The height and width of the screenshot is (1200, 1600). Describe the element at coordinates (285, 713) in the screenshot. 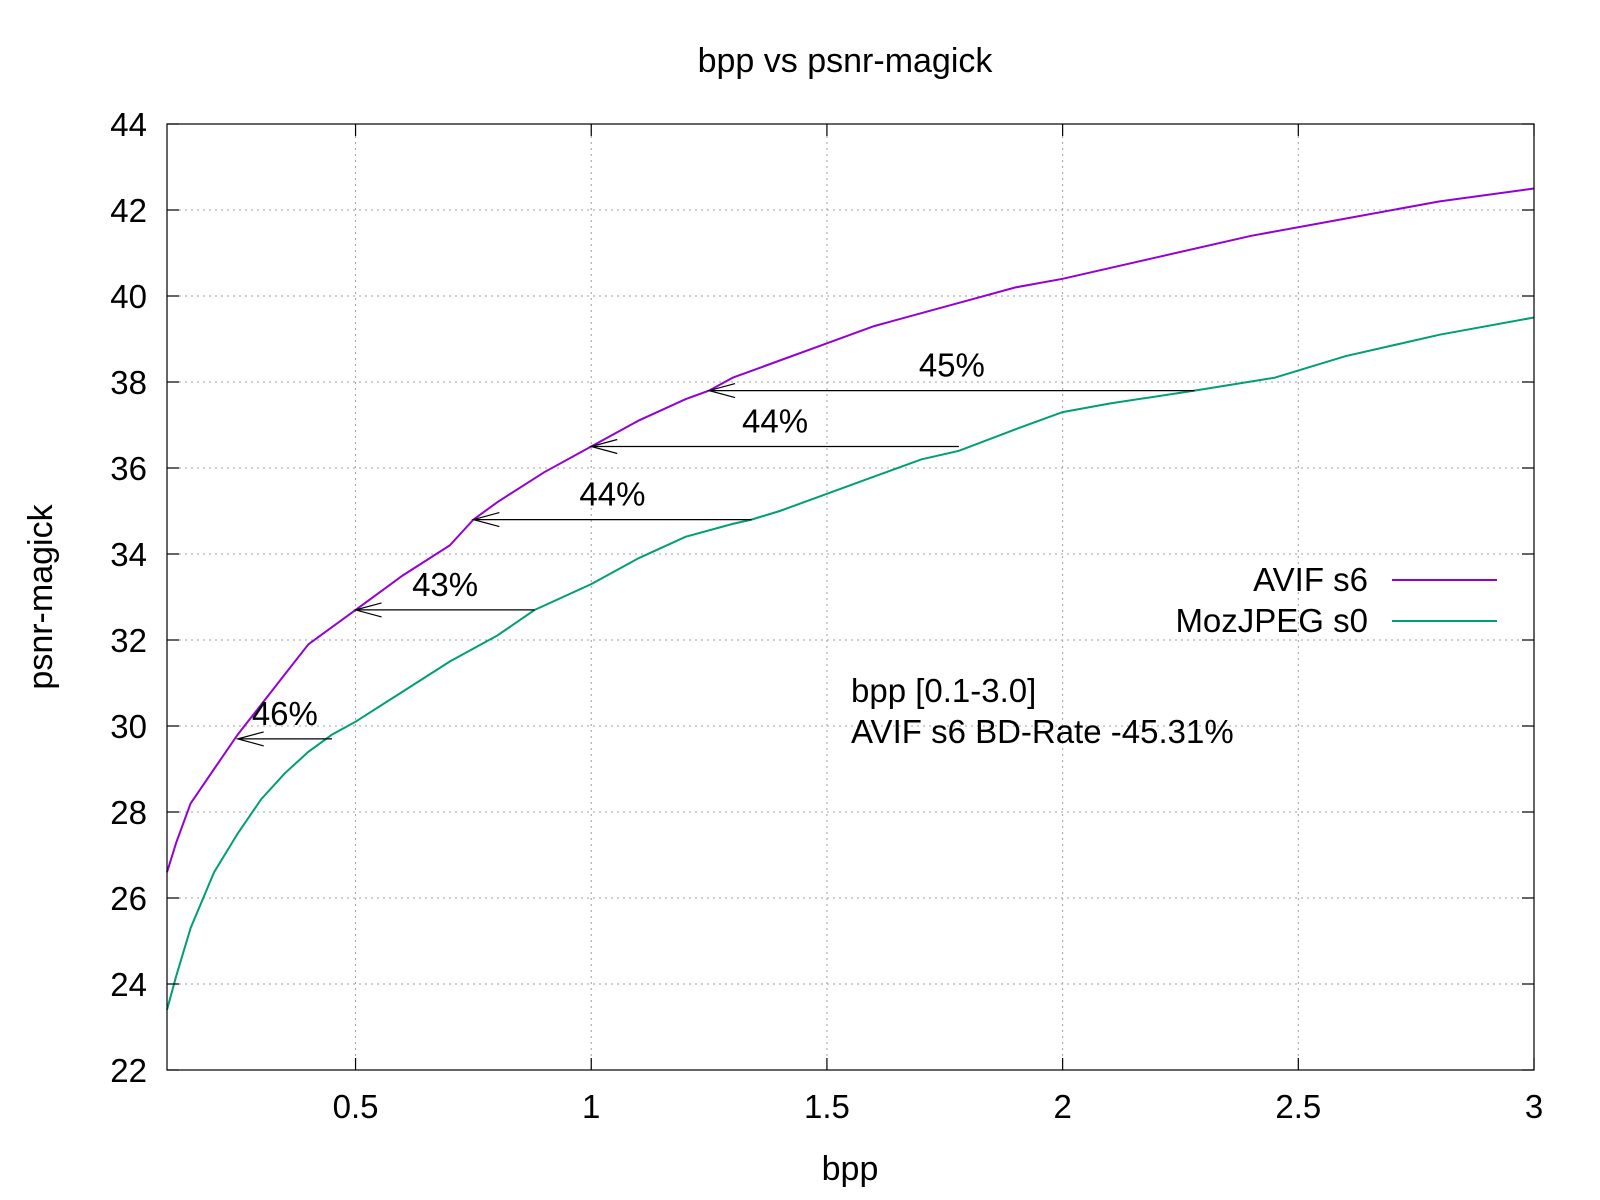

I see `annotation-label: 46%` at that location.